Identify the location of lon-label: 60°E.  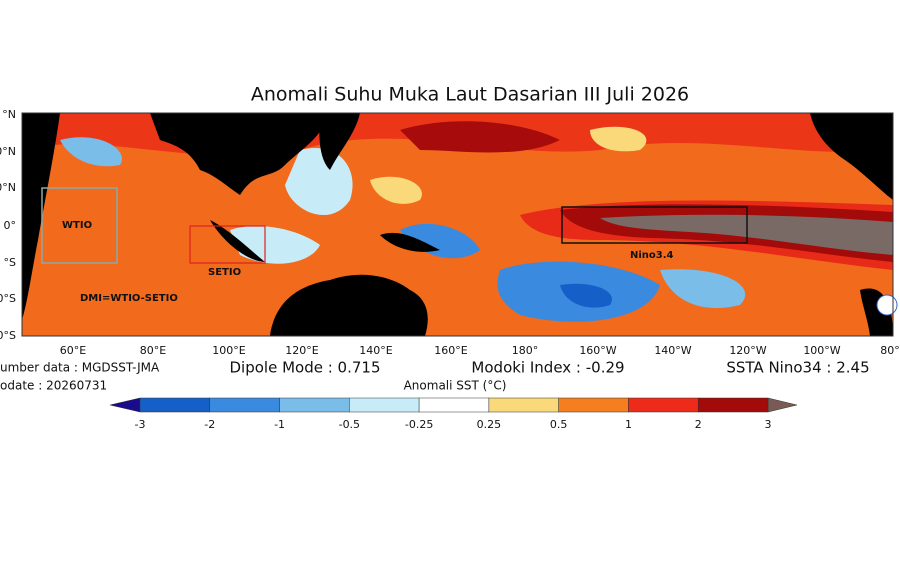
(73, 350).